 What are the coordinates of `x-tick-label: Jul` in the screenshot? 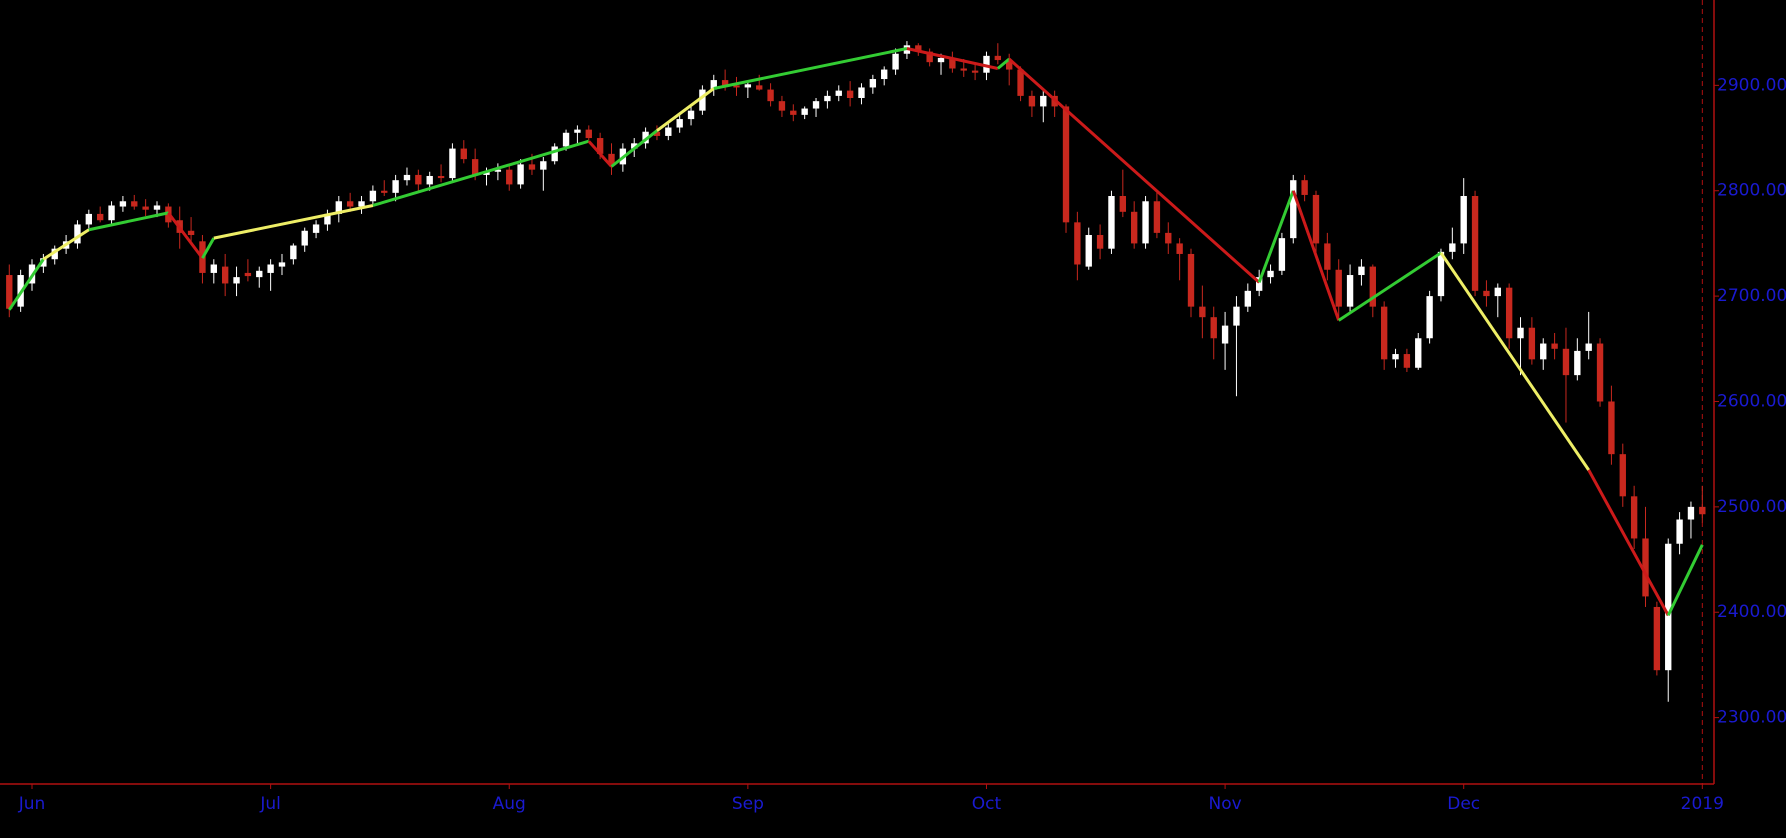 It's located at (270, 804).